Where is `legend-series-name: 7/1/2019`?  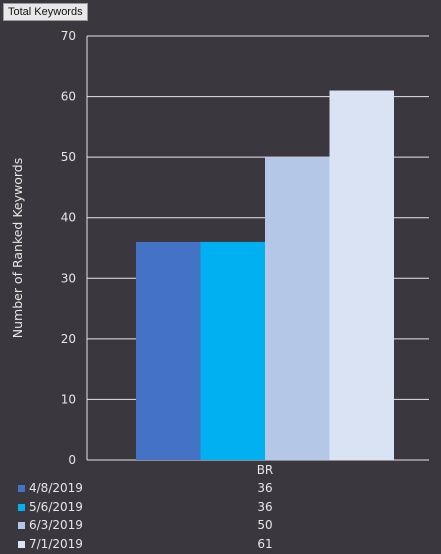 legend-series-name: 7/1/2019 is located at coordinates (56, 543).